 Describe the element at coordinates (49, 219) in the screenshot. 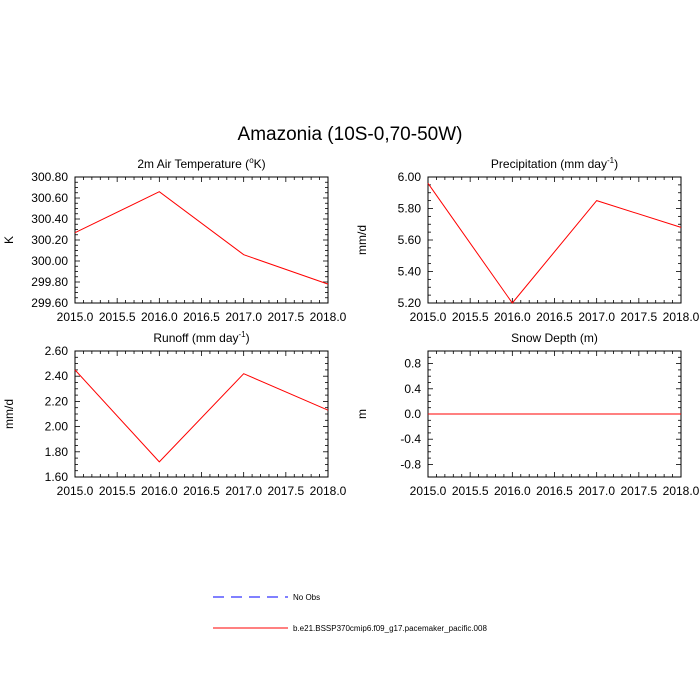

I see `y-tick-label: 300.40` at that location.